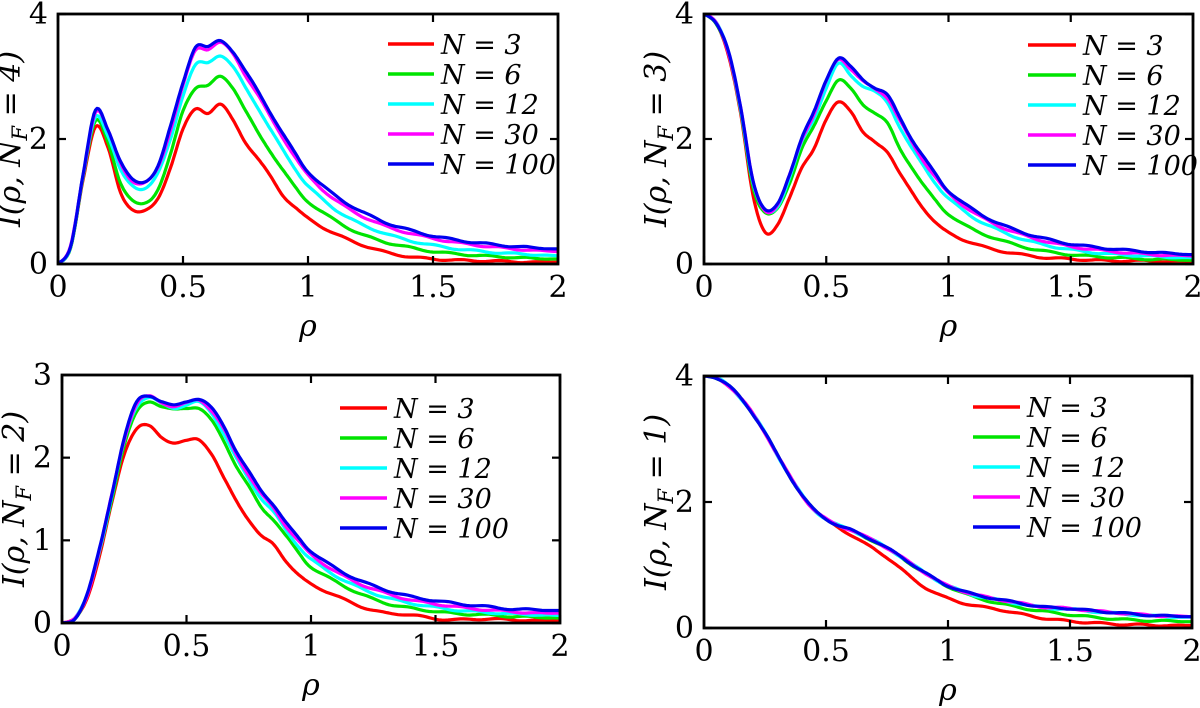 The height and width of the screenshot is (708, 1200). What do you see at coordinates (658, 139) in the screenshot?
I see `y-axis-label: I(ρ, NF = 3)` at bounding box center [658, 139].